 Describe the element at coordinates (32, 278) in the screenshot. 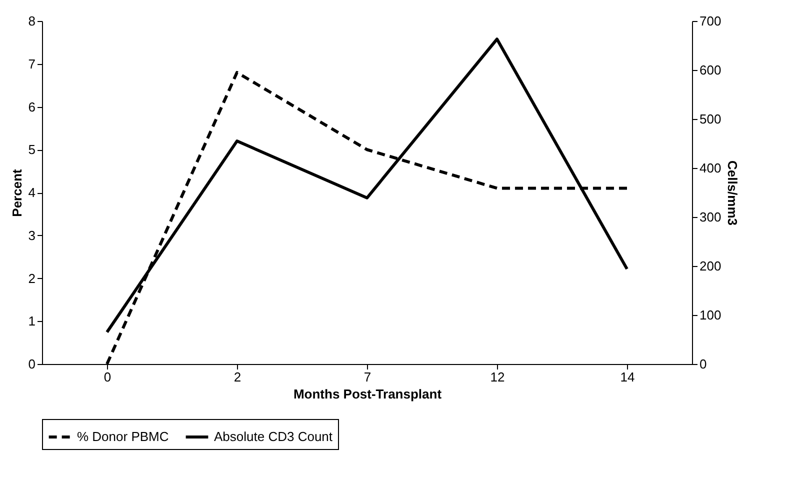

I see `y-tick-label: 2` at that location.